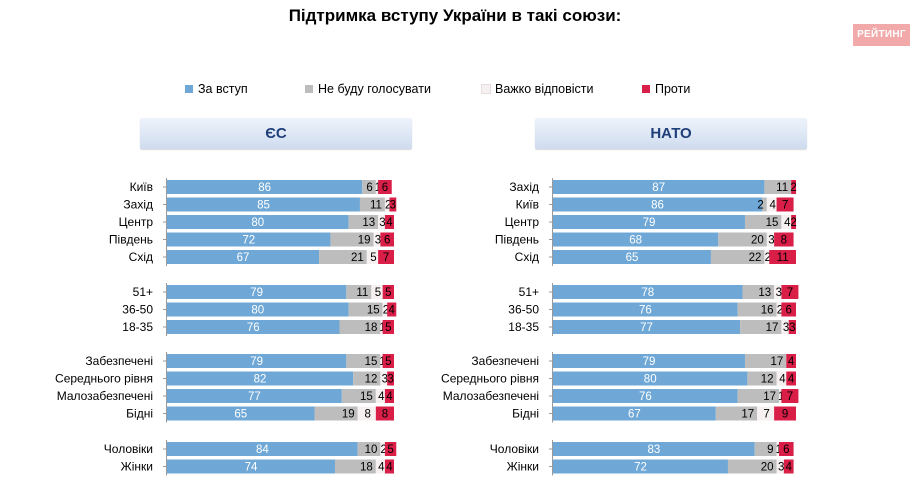 The width and height of the screenshot is (910, 496). I want to click on value-label-support: 67, so click(243, 258).